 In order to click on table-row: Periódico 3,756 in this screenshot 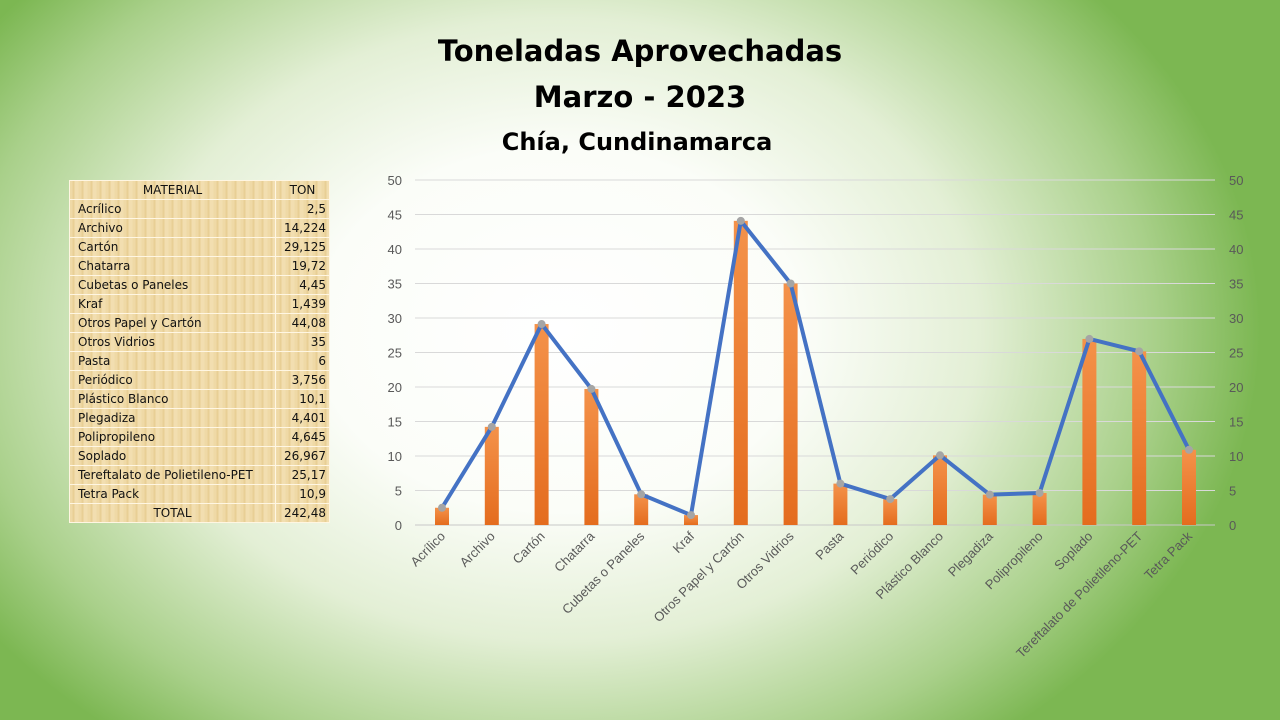, I will do `click(199, 380)`.